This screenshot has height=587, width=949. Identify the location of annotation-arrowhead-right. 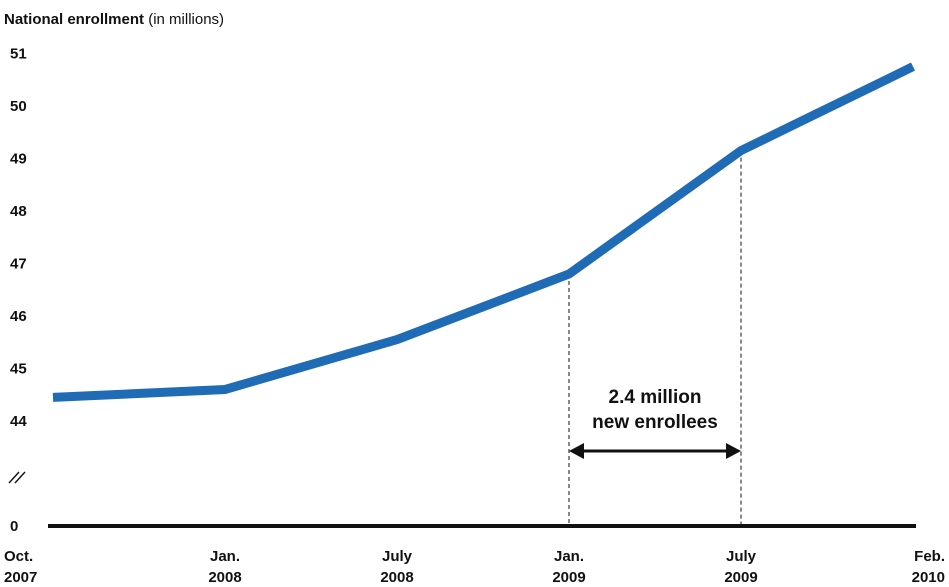
(733, 451).